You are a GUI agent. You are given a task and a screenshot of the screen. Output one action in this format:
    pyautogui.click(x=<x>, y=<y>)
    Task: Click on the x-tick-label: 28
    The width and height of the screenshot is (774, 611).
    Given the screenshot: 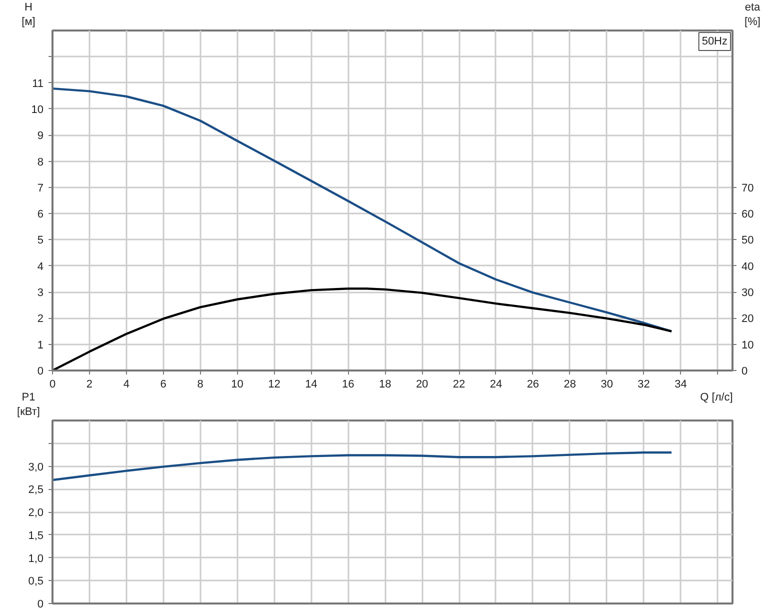 What is the action you would take?
    pyautogui.click(x=570, y=384)
    